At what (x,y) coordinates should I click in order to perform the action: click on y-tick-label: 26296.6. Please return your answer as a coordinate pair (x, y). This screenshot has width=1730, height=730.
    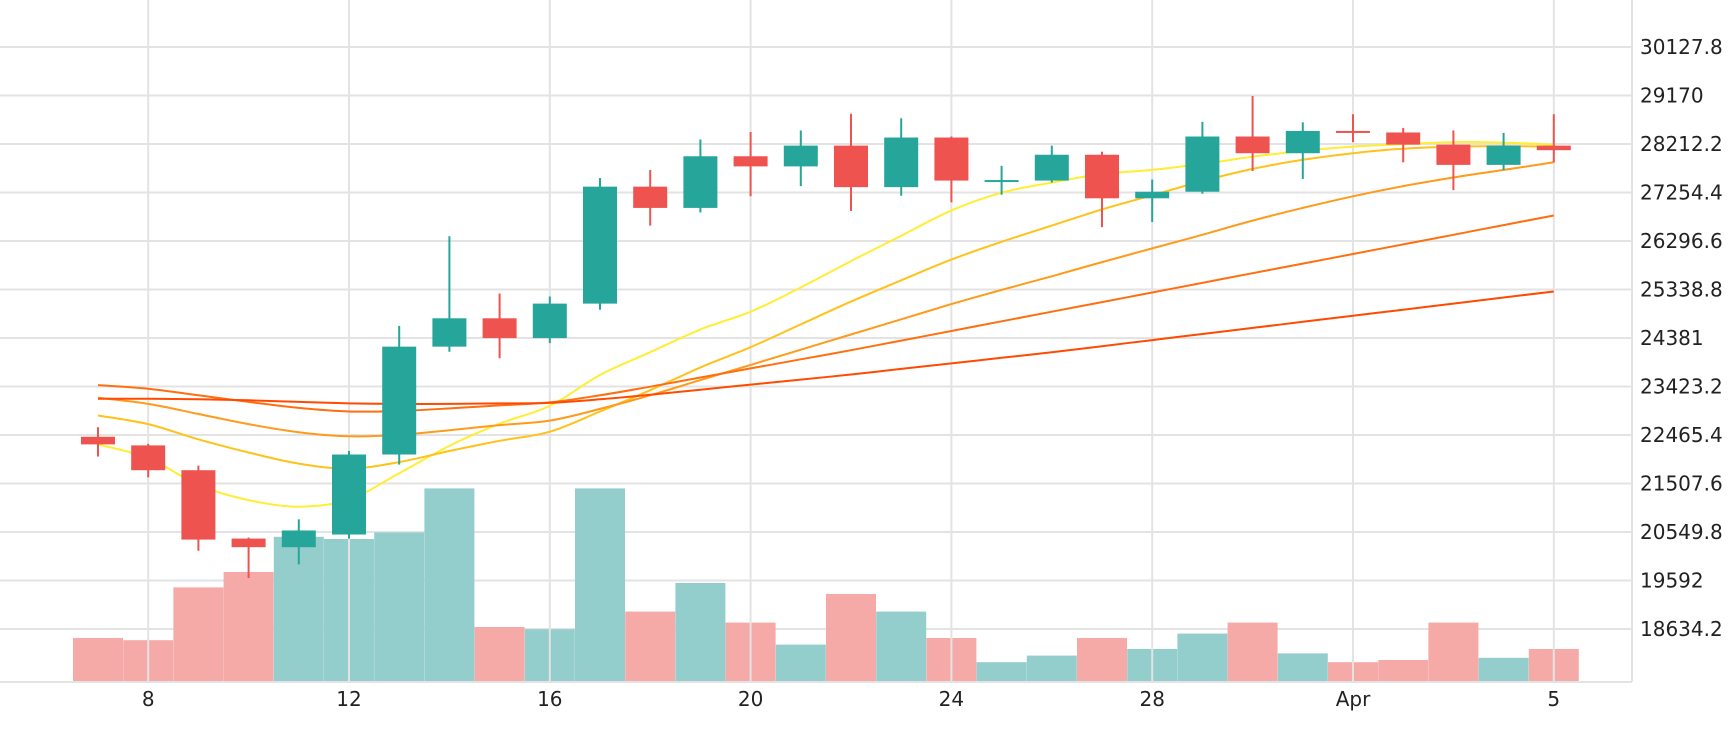
    Looking at the image, I should click on (1681, 241).